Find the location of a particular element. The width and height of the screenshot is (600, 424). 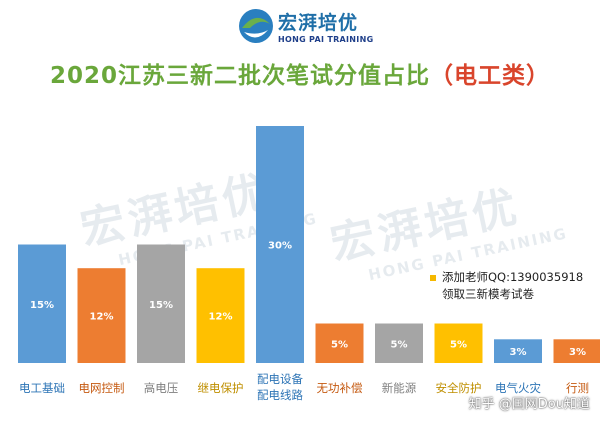

value-label-8: 5% is located at coordinates (458, 344).